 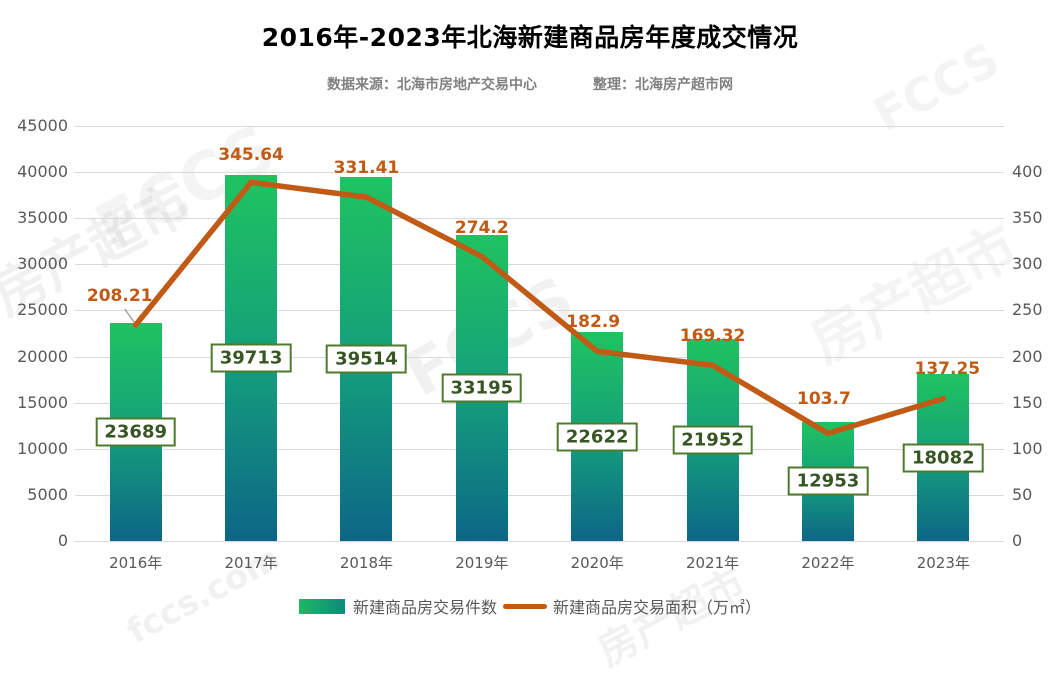 I want to click on bar-value-label: 21952, so click(x=712, y=440).